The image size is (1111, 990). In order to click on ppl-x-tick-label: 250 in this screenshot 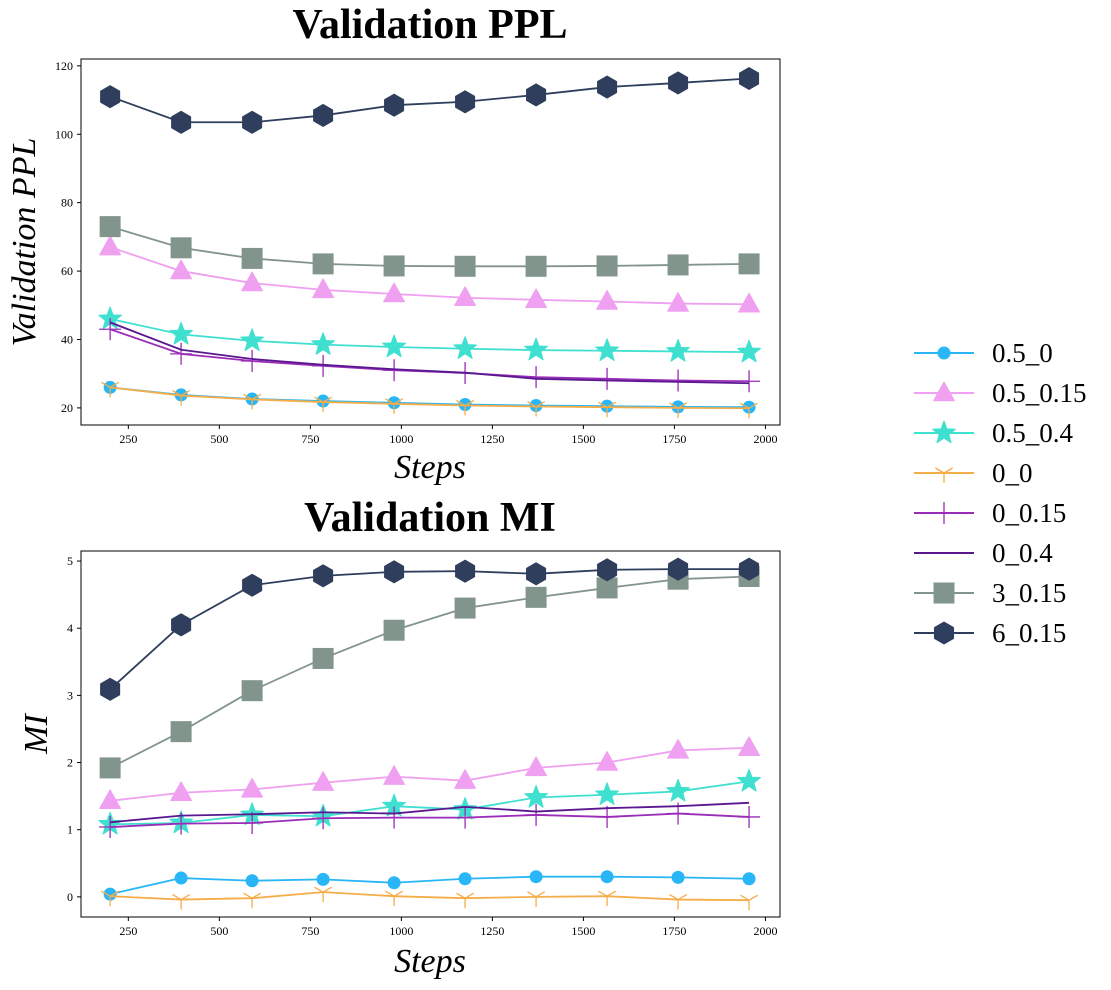, I will do `click(128, 439)`.